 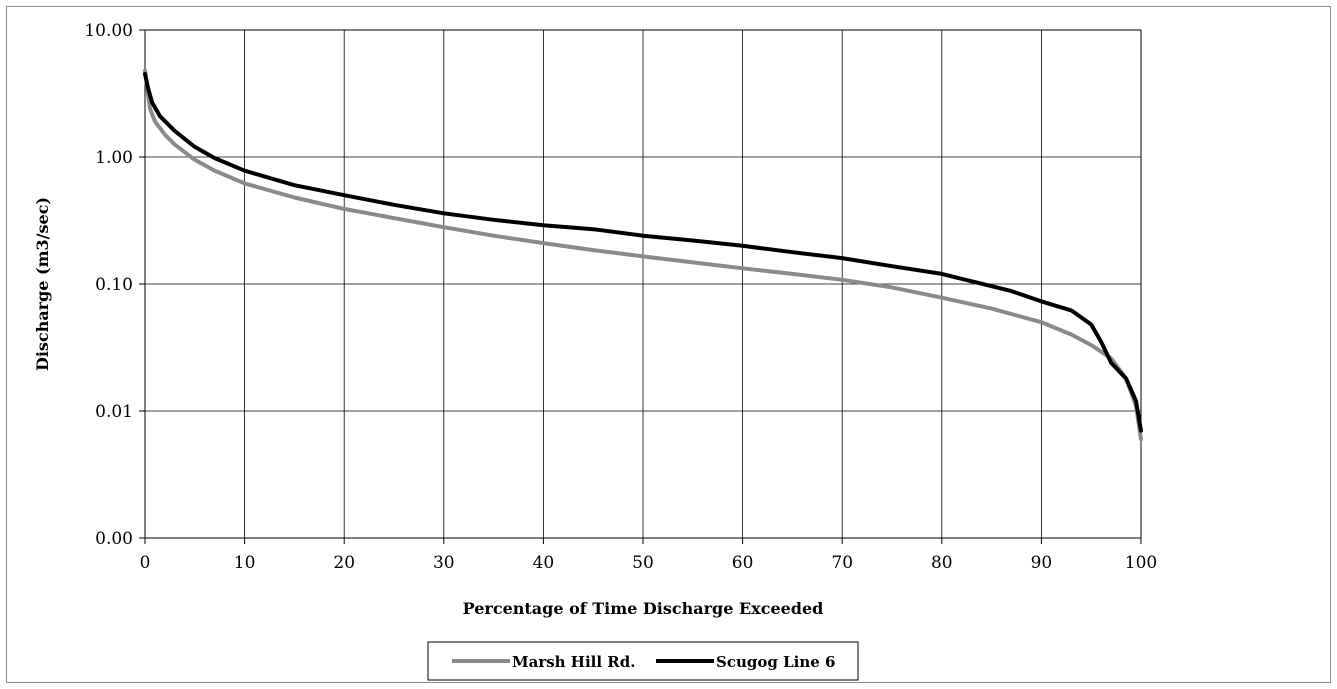 I want to click on x-axis-ticks: 0 10 20 30 40 50 60 70 80 90 100, so click(x=648, y=555).